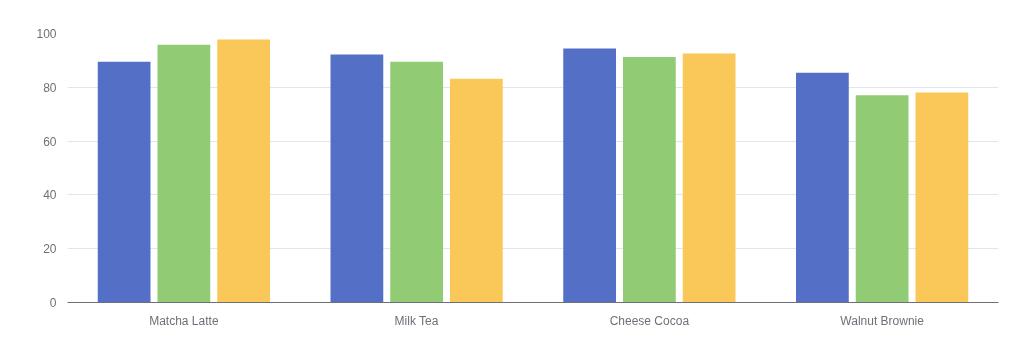  What do you see at coordinates (53, 303) in the screenshot?
I see `y-tick-label: 0` at bounding box center [53, 303].